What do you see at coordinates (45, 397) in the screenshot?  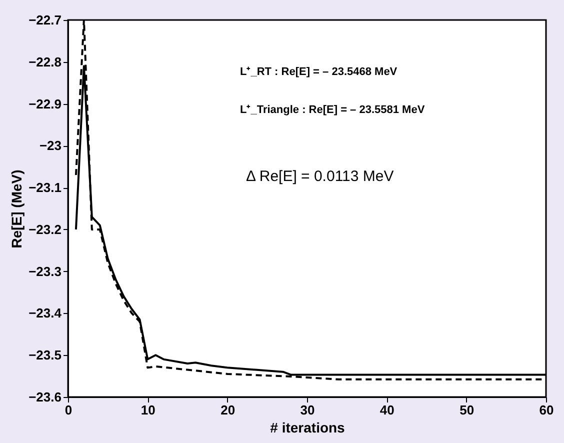 I see `y-tick-label: −23.6` at bounding box center [45, 397].